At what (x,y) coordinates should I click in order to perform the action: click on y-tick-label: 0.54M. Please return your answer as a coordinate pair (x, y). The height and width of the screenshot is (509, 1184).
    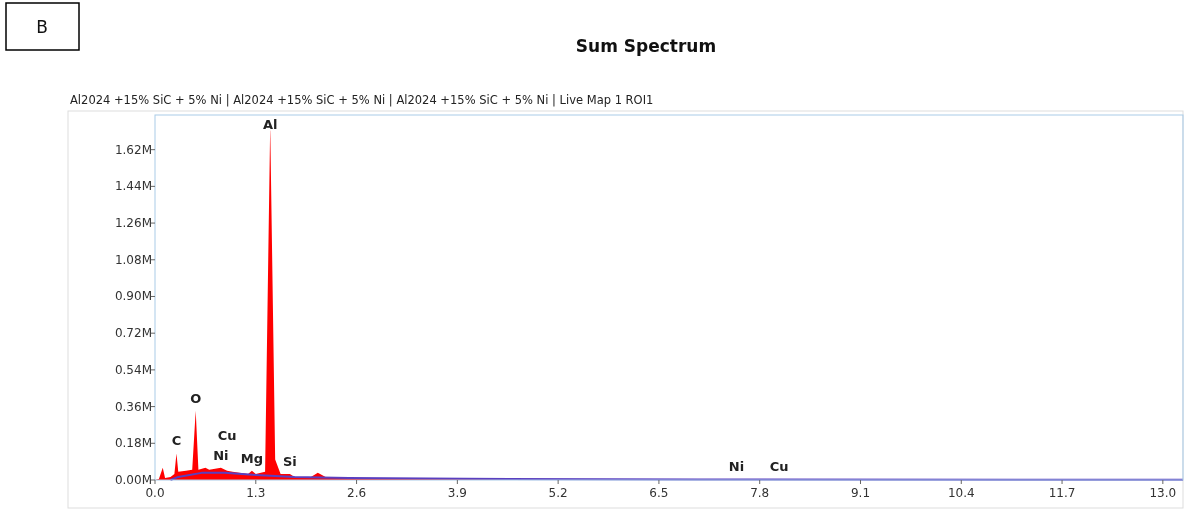
    Looking at the image, I should click on (133, 369).